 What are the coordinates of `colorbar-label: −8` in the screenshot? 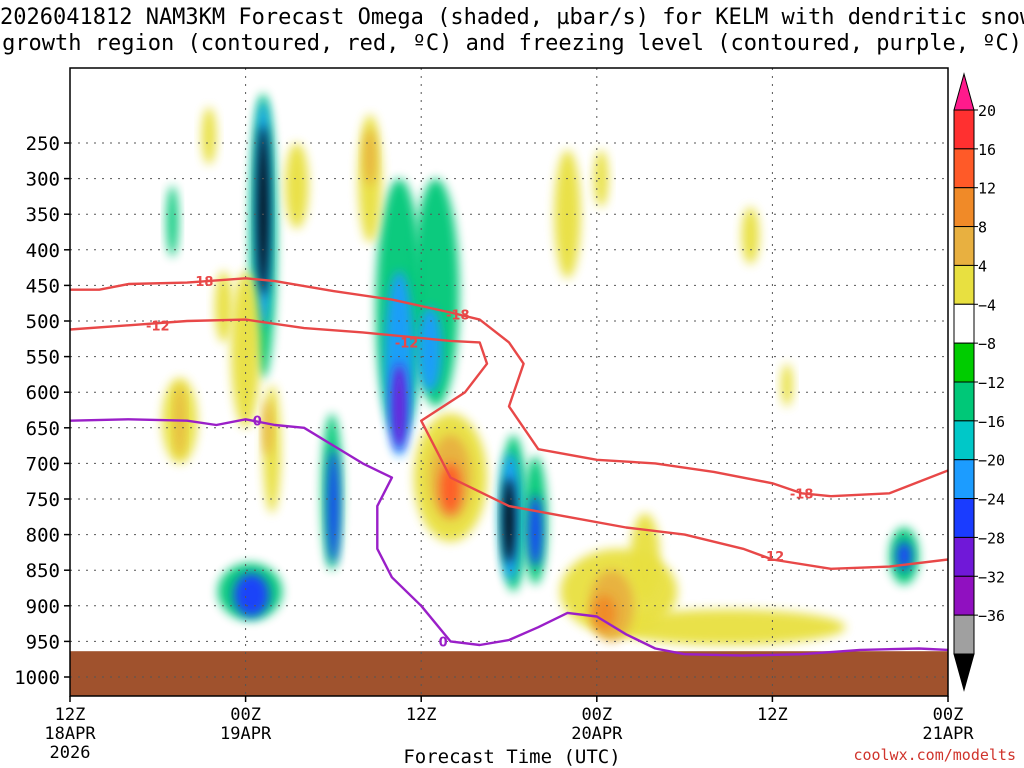 It's located at (987, 344).